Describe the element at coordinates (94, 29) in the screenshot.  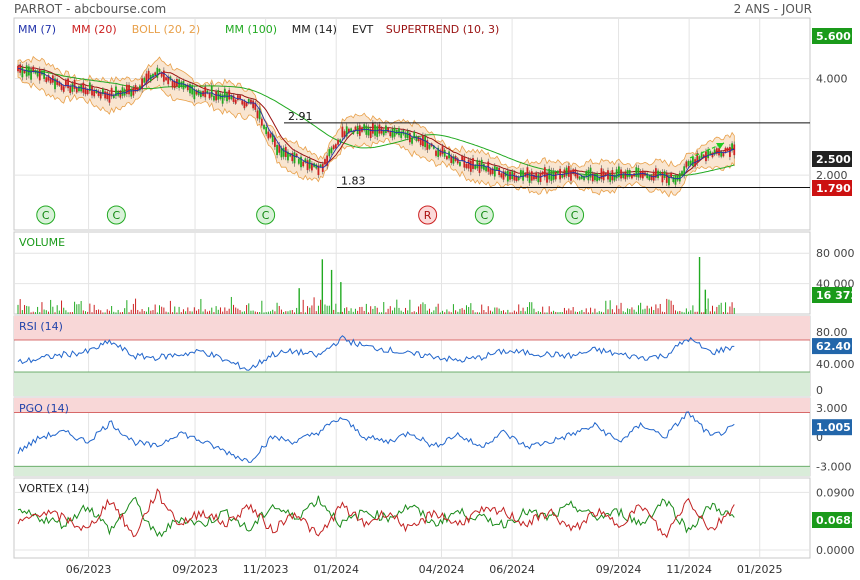
I see `legend-item: MM (20)` at that location.